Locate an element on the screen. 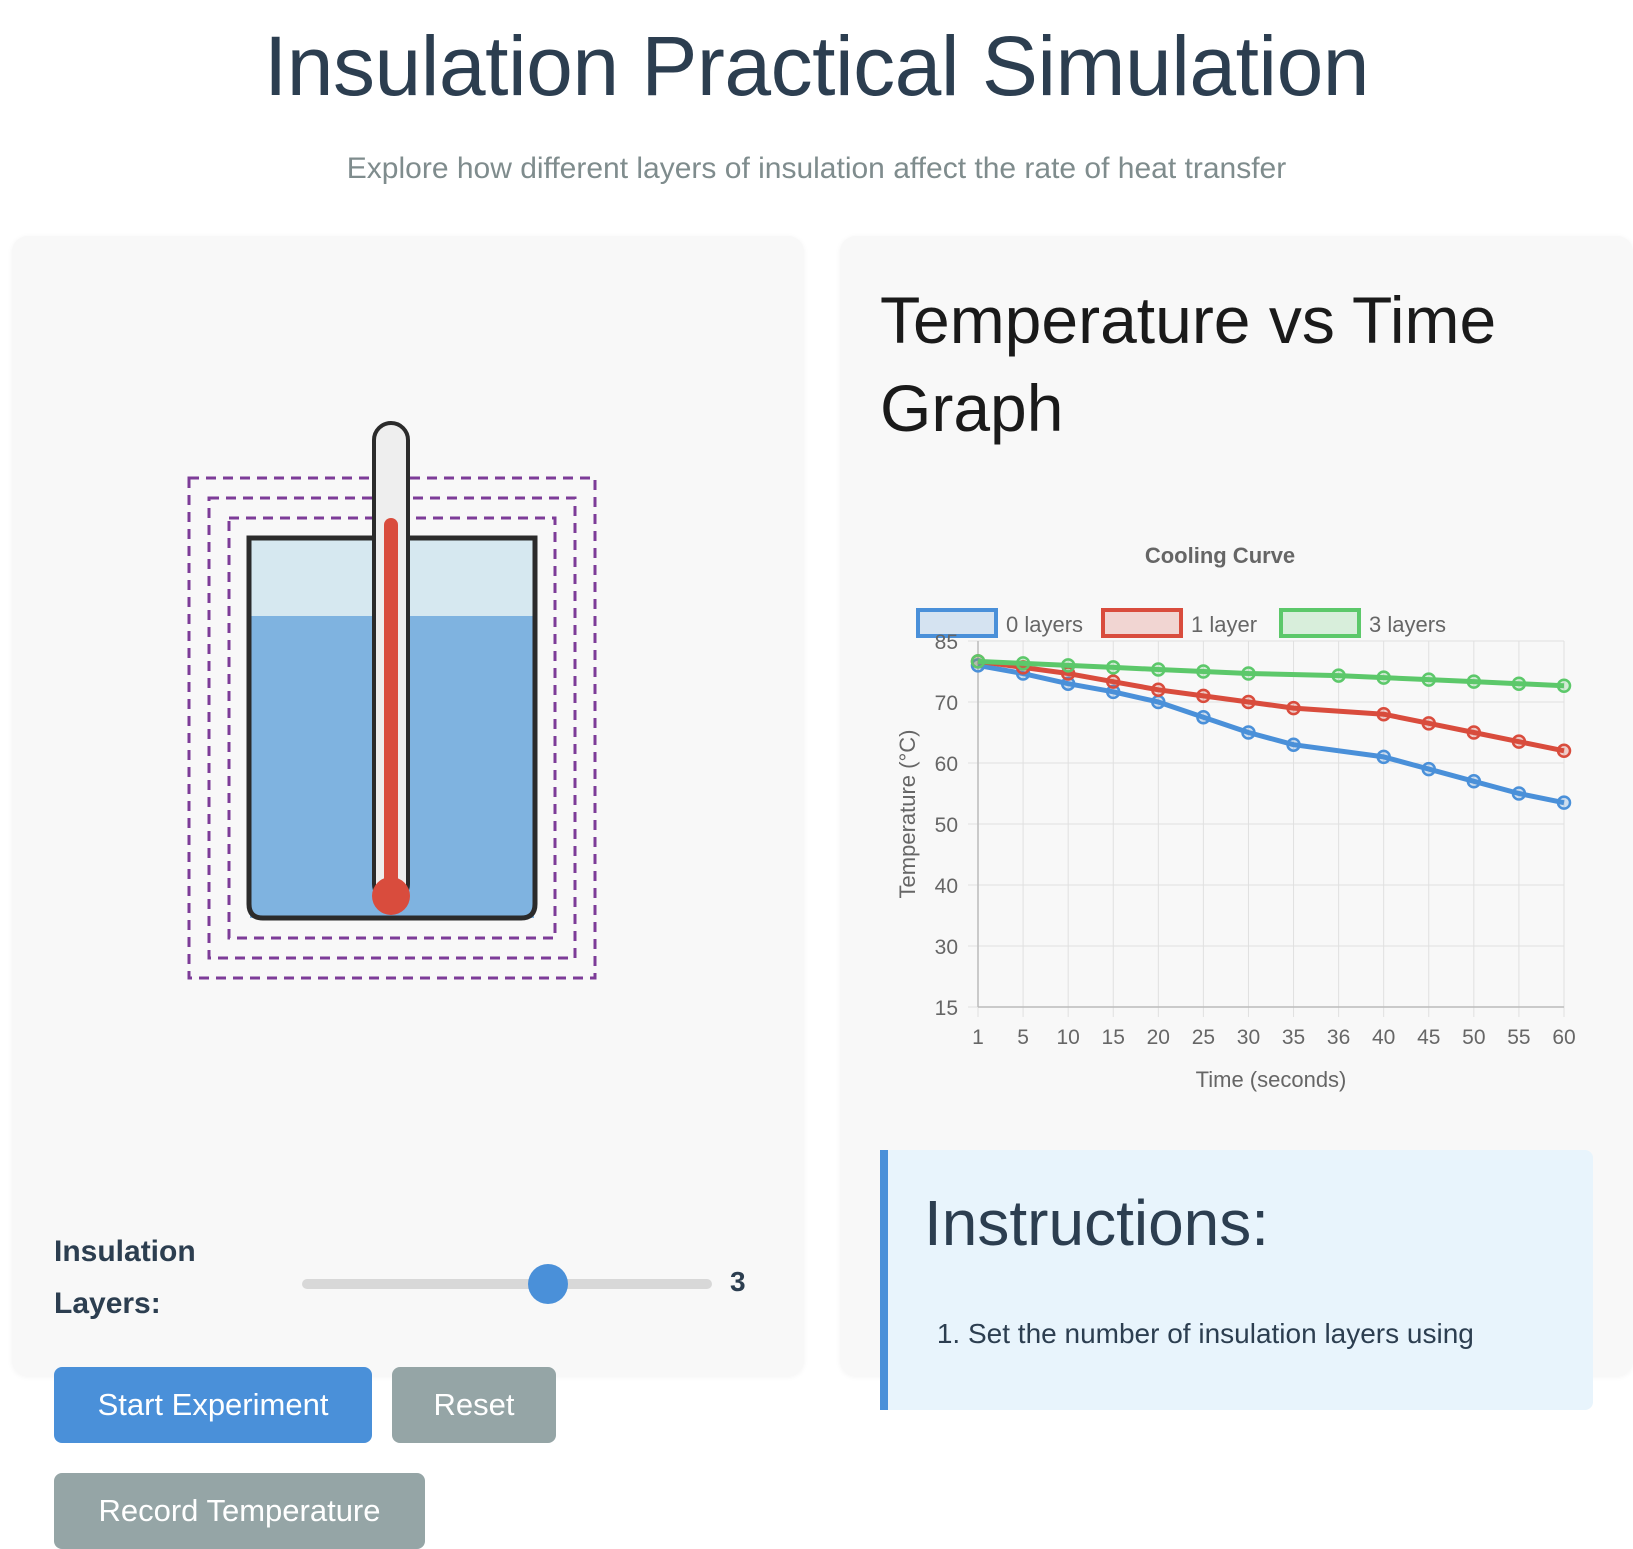 This screenshot has width=1633, height=1549. insulation-layers-label: Insulation Layers: is located at coordinates (125, 1277).